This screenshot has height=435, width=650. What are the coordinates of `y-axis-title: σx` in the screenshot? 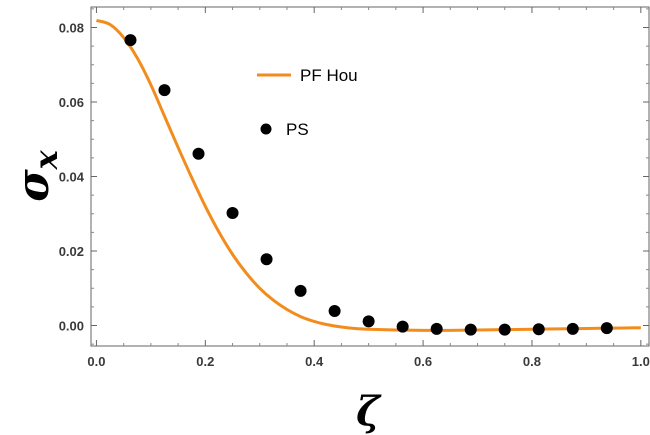 It's located at (36, 175).